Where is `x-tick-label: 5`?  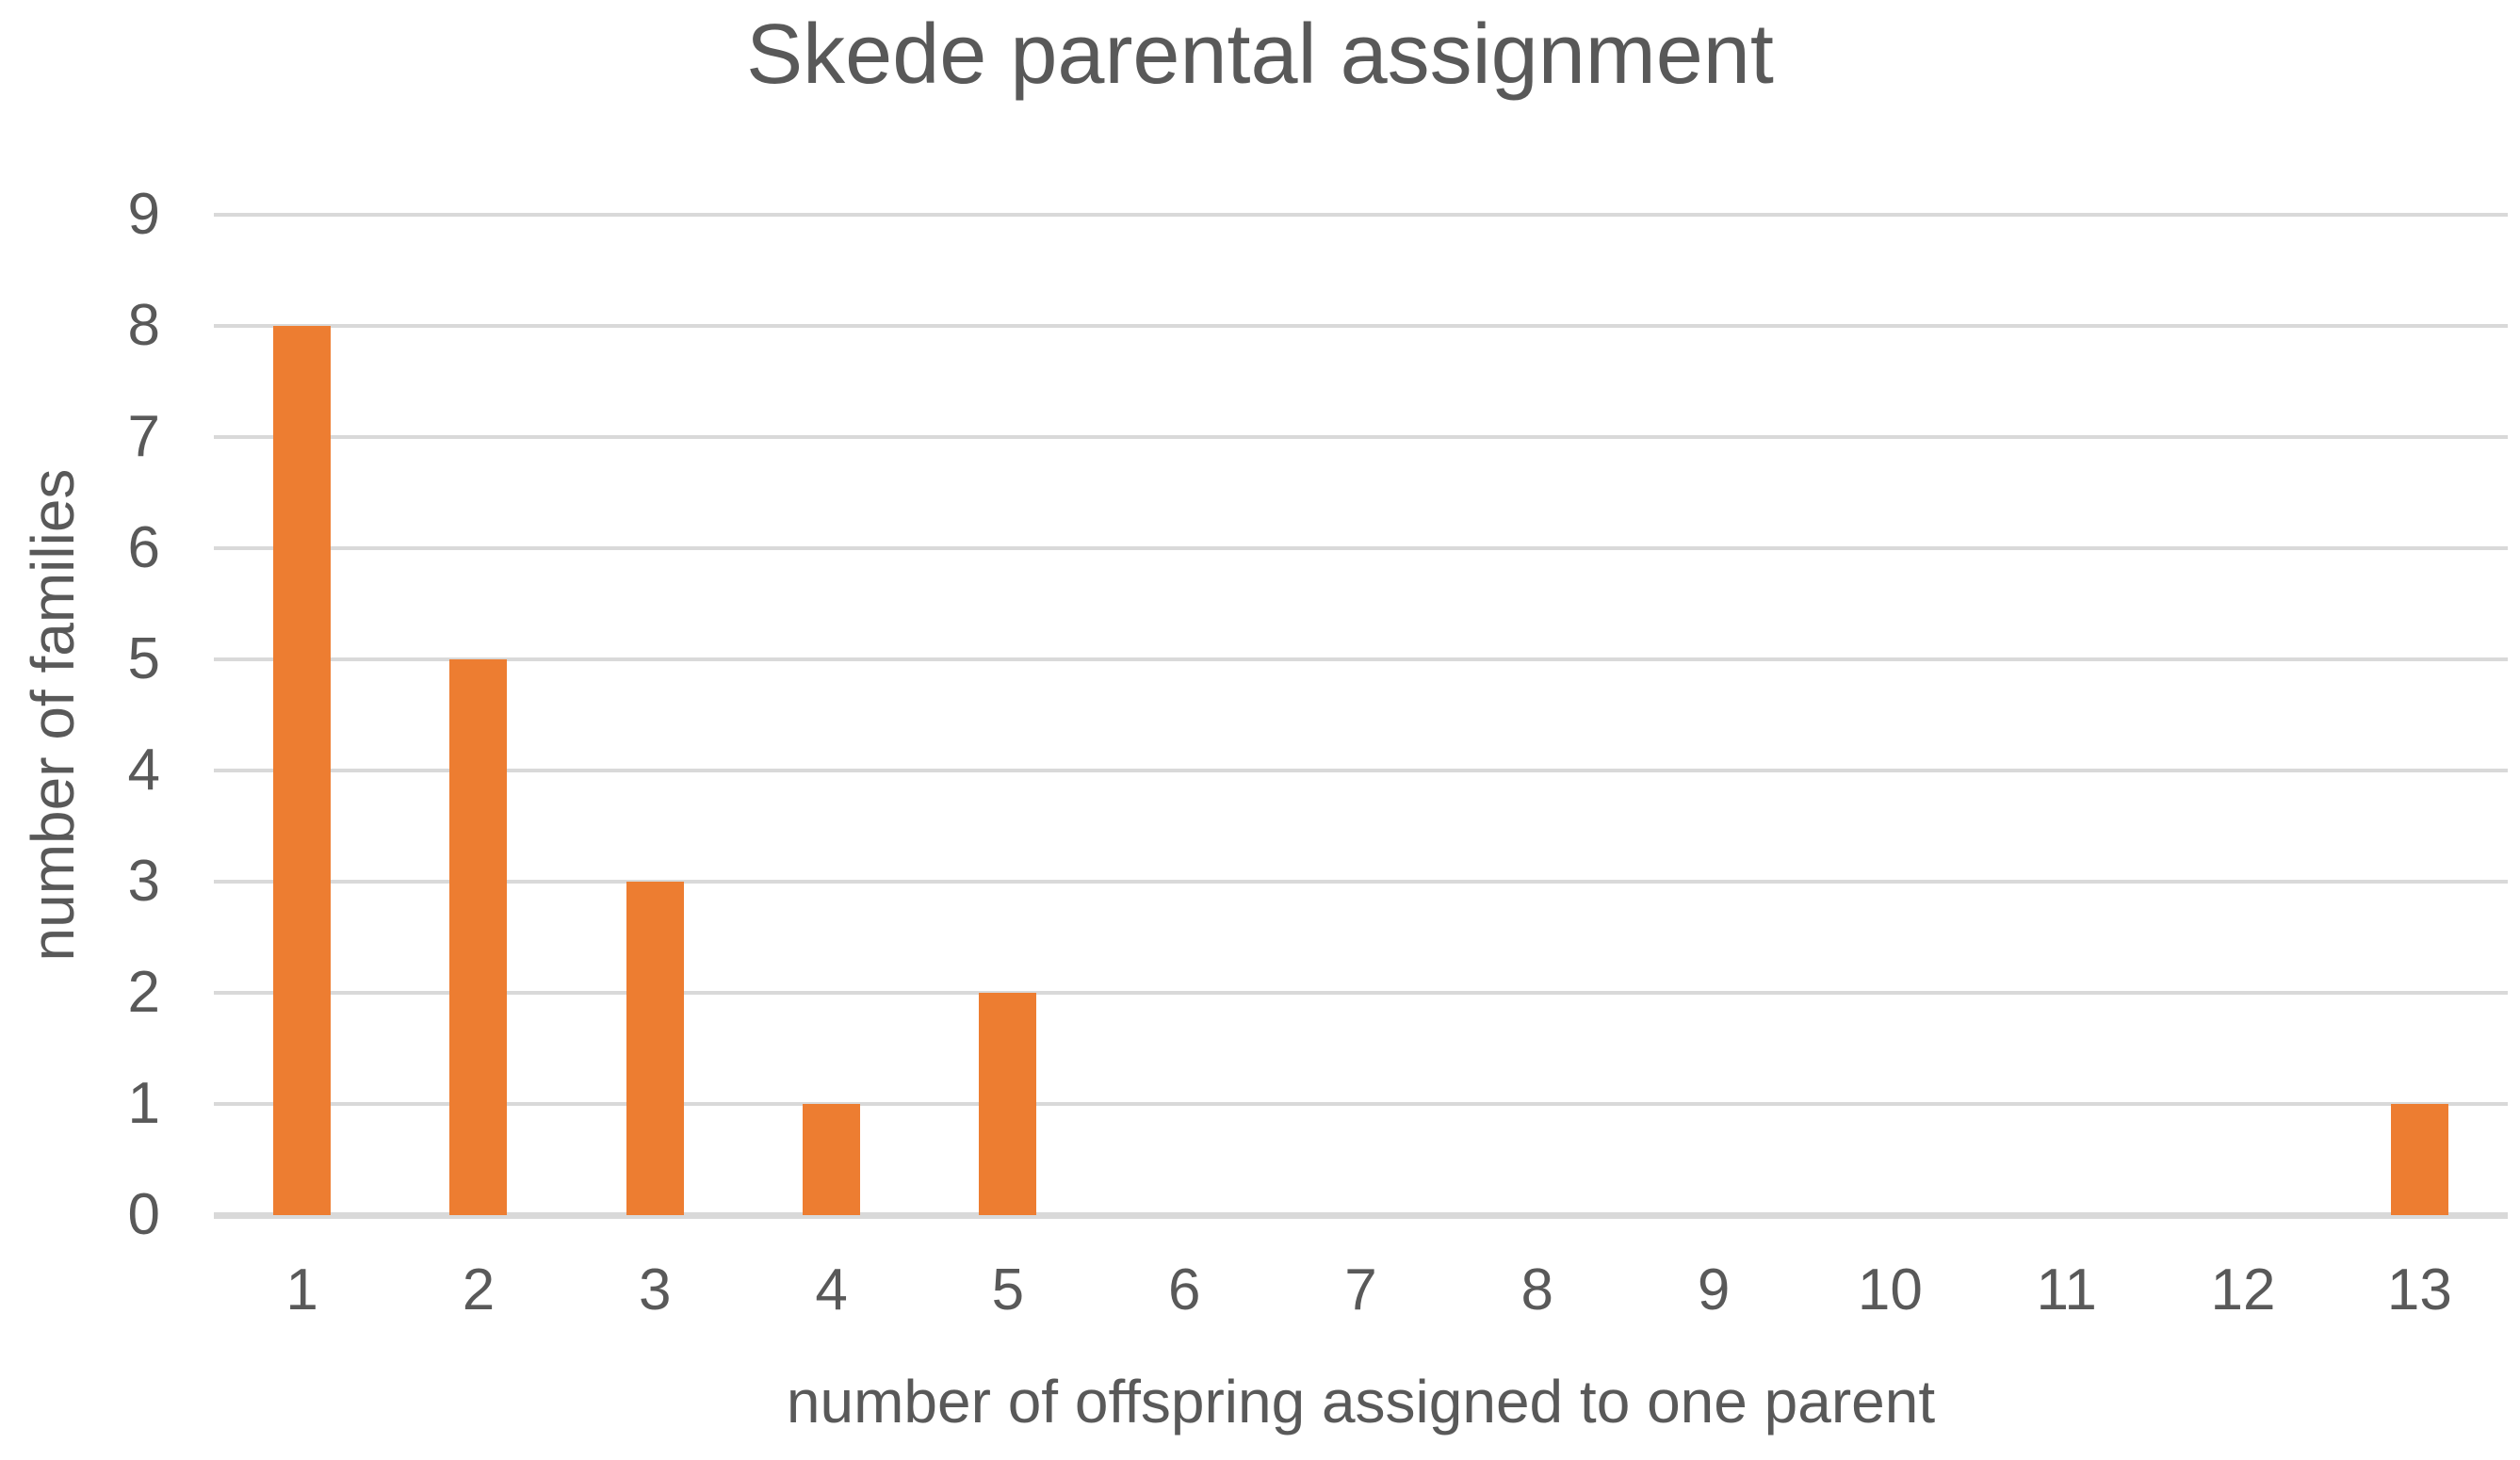
x-tick-label: 5 is located at coordinates (1008, 1289).